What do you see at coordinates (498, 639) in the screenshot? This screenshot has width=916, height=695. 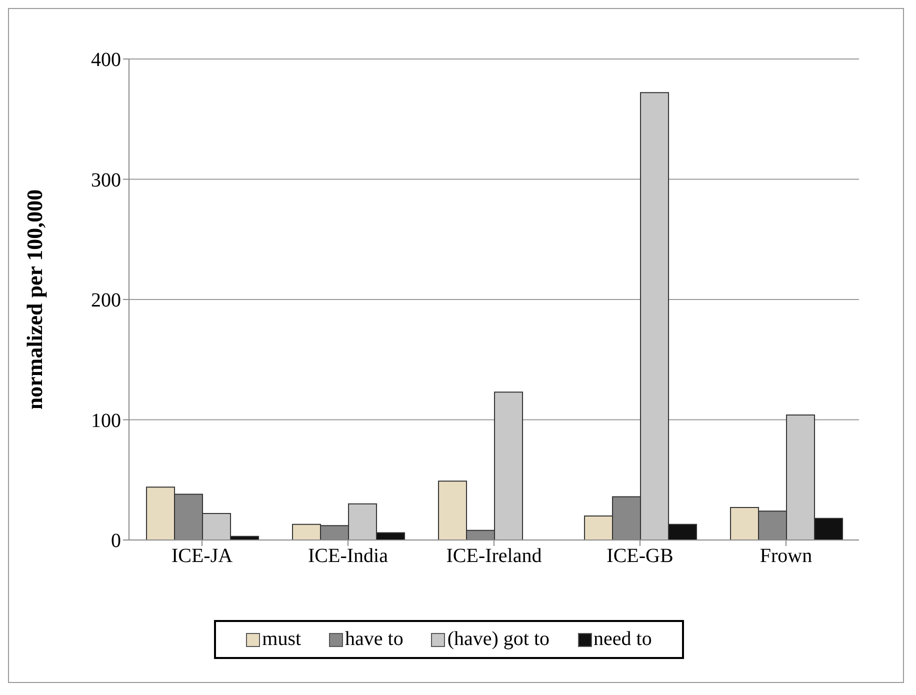 I see `legend-label: (have) got to` at bounding box center [498, 639].